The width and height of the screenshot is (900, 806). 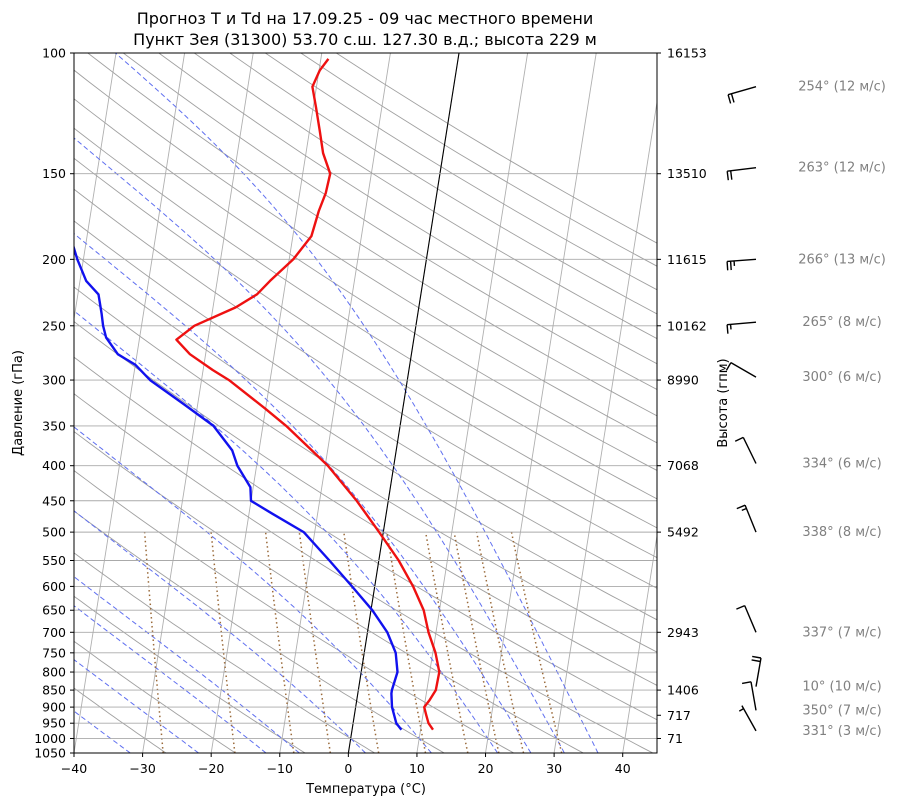 I want to click on y-tick-label: 450, so click(x=54, y=500).